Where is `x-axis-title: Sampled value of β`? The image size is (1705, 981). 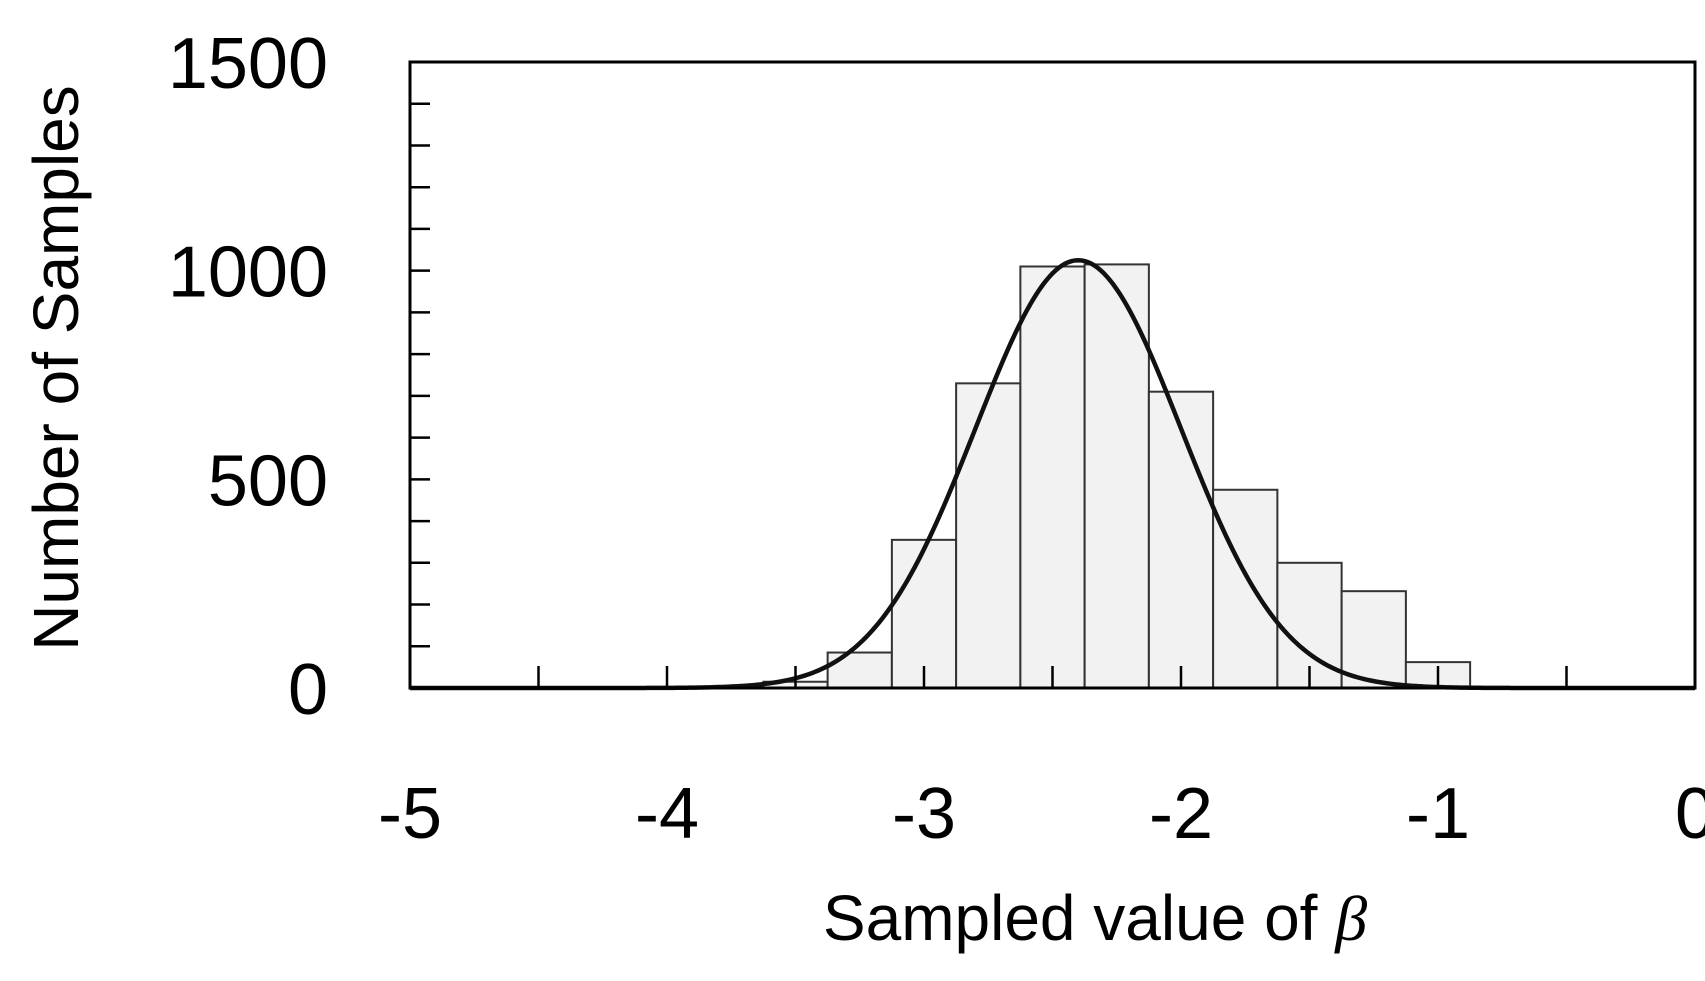
x-axis-title: Sampled value of β is located at coordinates (1095, 918).